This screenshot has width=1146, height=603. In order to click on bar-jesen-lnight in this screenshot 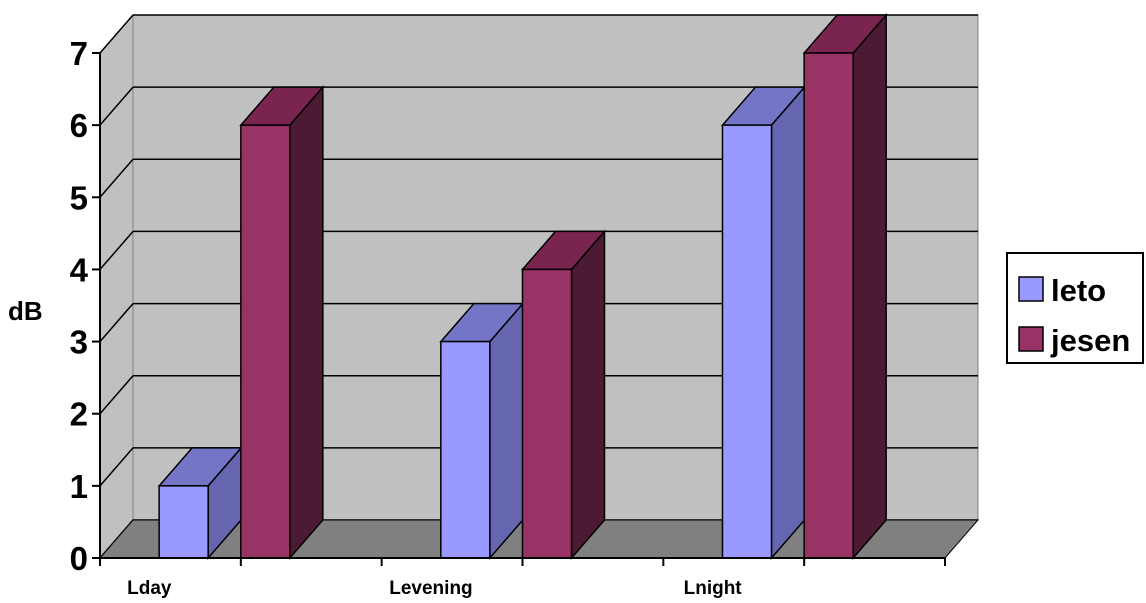, I will do `click(828, 305)`.